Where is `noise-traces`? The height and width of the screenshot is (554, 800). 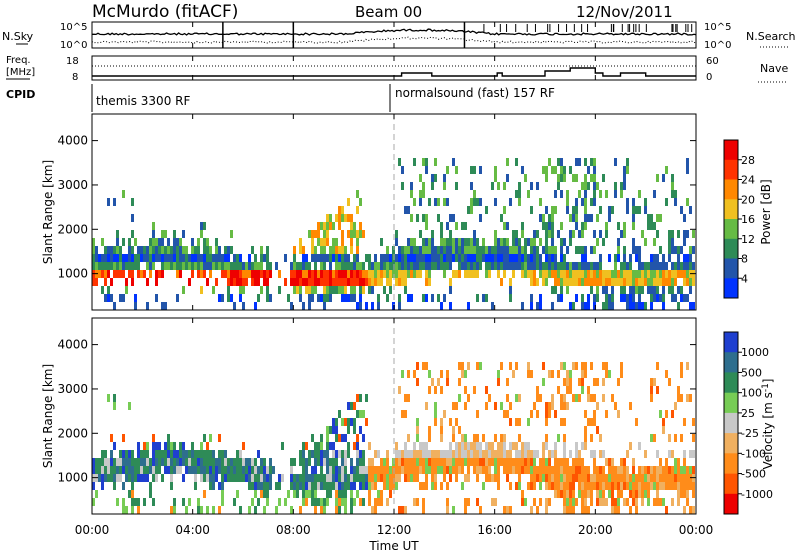
noise-traces is located at coordinates (394, 35).